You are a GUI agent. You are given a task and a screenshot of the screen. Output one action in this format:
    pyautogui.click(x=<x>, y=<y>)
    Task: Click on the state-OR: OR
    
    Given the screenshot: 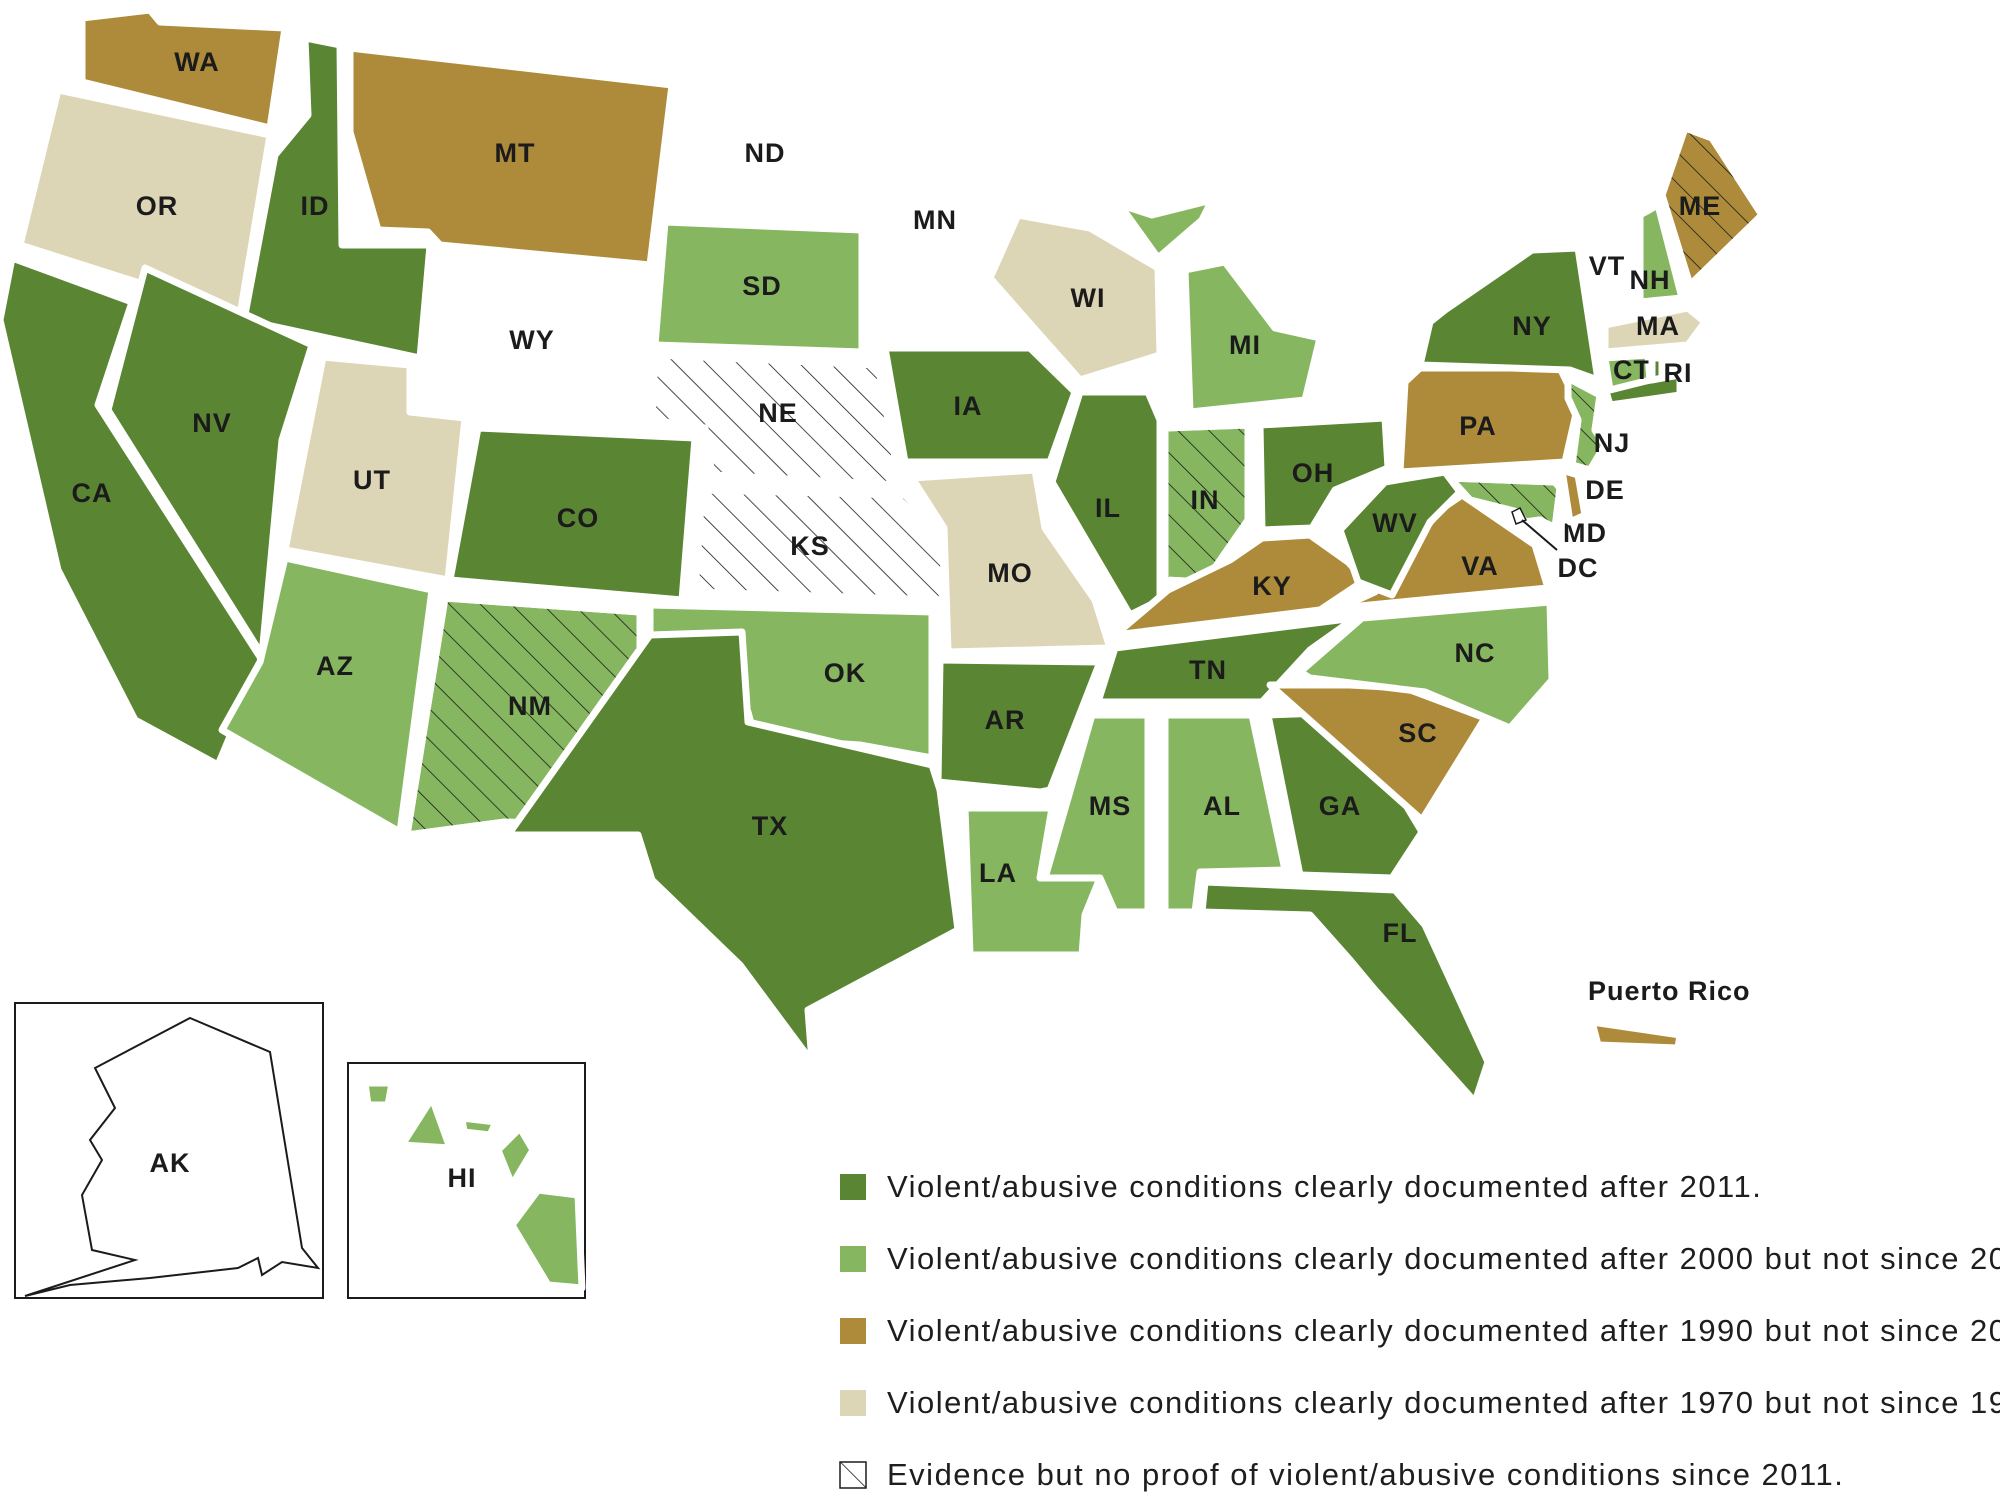 What is the action you would take?
    pyautogui.click(x=145, y=202)
    